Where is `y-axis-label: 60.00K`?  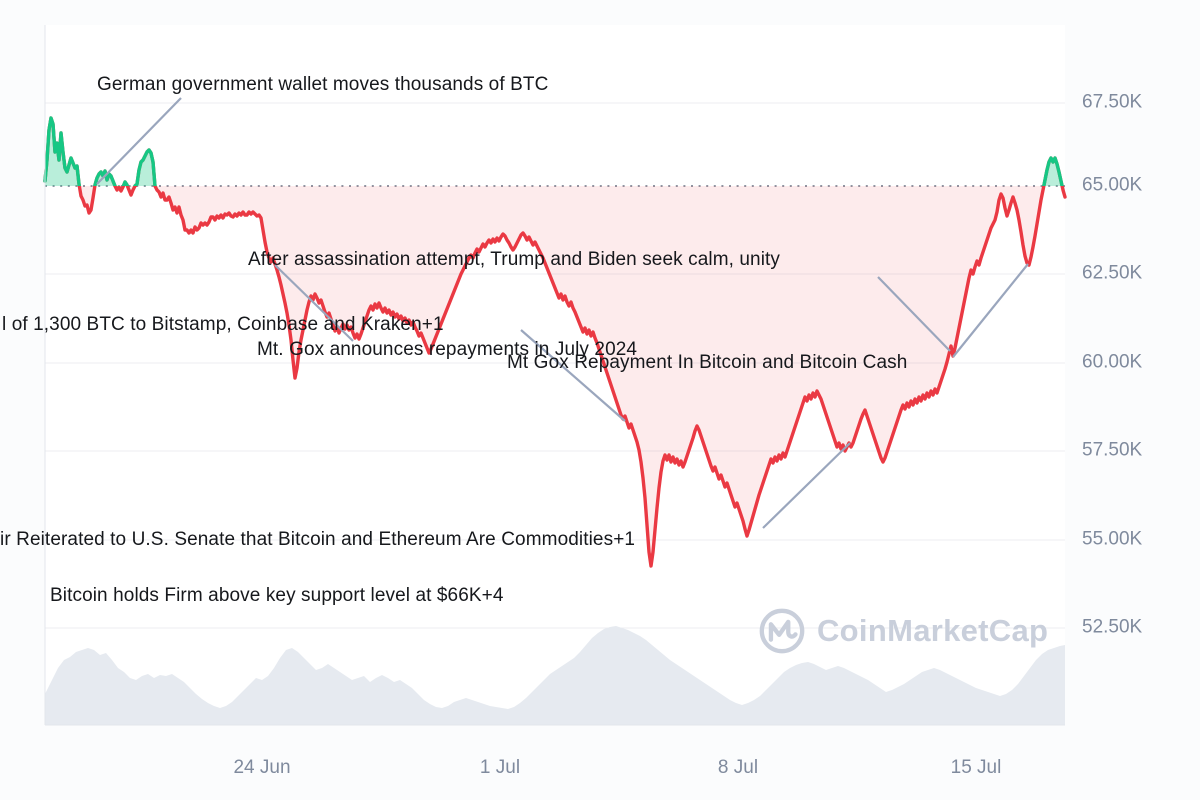
y-axis-label: 60.00K is located at coordinates (1112, 362).